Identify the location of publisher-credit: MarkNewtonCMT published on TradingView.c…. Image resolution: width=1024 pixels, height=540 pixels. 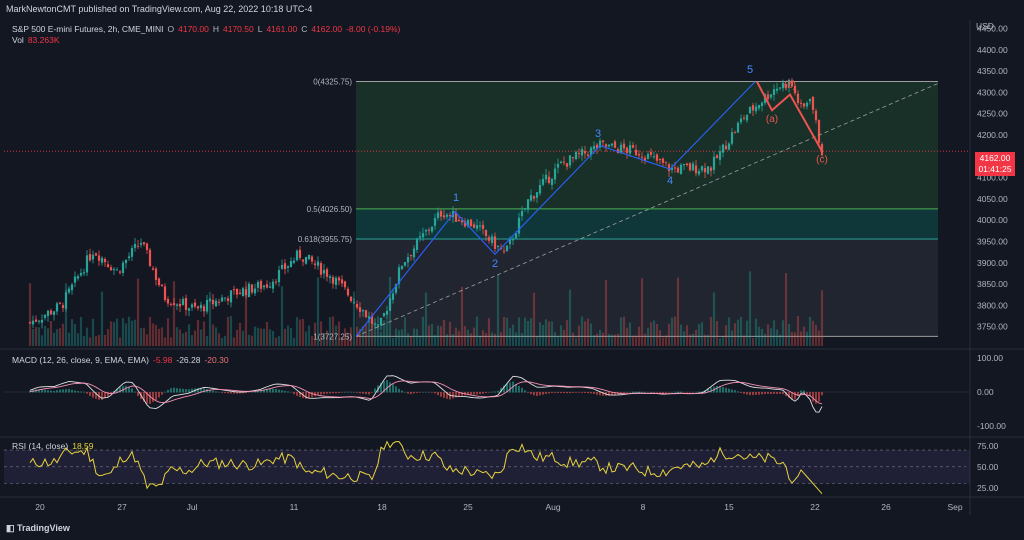
(159, 9).